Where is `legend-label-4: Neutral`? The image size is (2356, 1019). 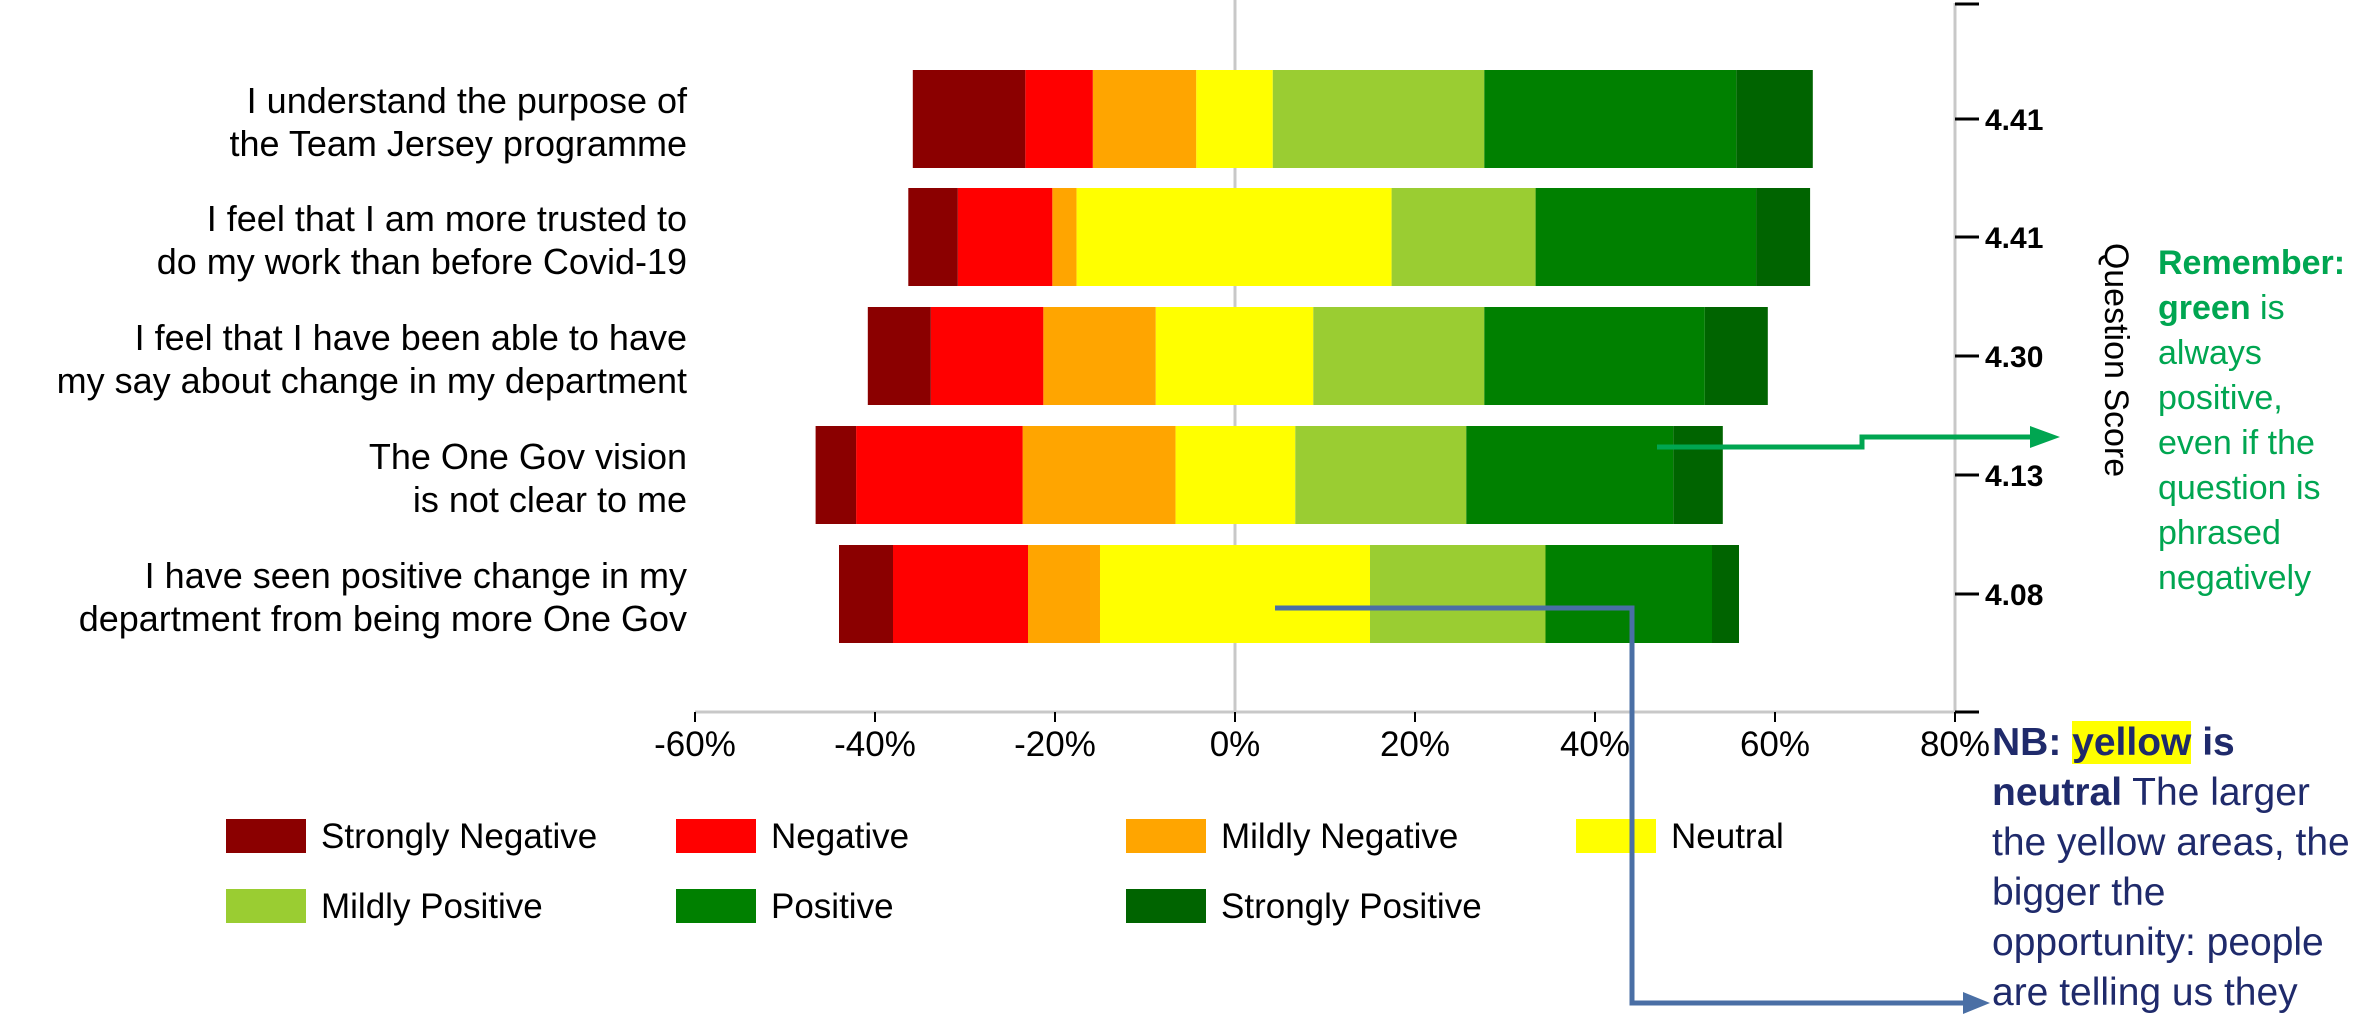
legend-label-4: Neutral is located at coordinates (1727, 836).